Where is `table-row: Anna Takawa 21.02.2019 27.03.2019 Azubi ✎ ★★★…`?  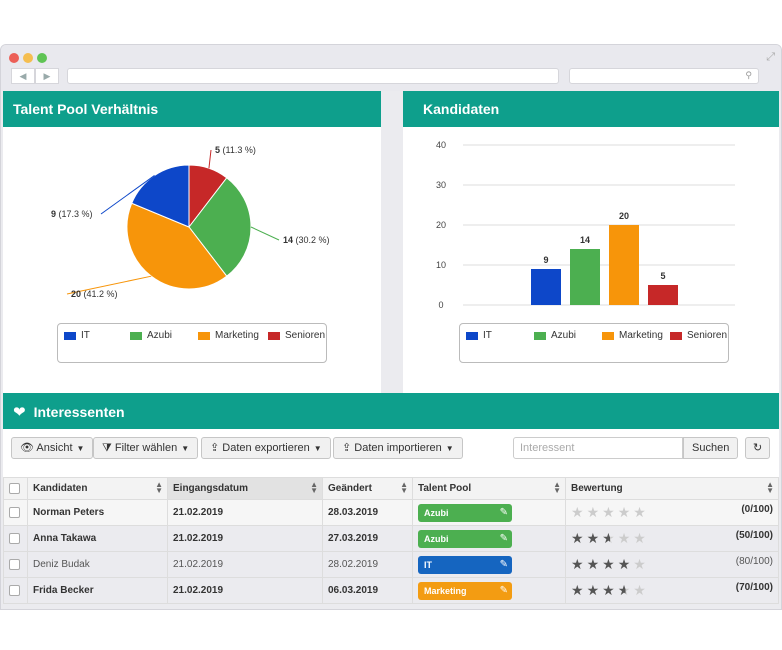
table-row: Anna Takawa 21.02.2019 27.03.2019 Azubi ✎ ★★★… is located at coordinates (391, 538).